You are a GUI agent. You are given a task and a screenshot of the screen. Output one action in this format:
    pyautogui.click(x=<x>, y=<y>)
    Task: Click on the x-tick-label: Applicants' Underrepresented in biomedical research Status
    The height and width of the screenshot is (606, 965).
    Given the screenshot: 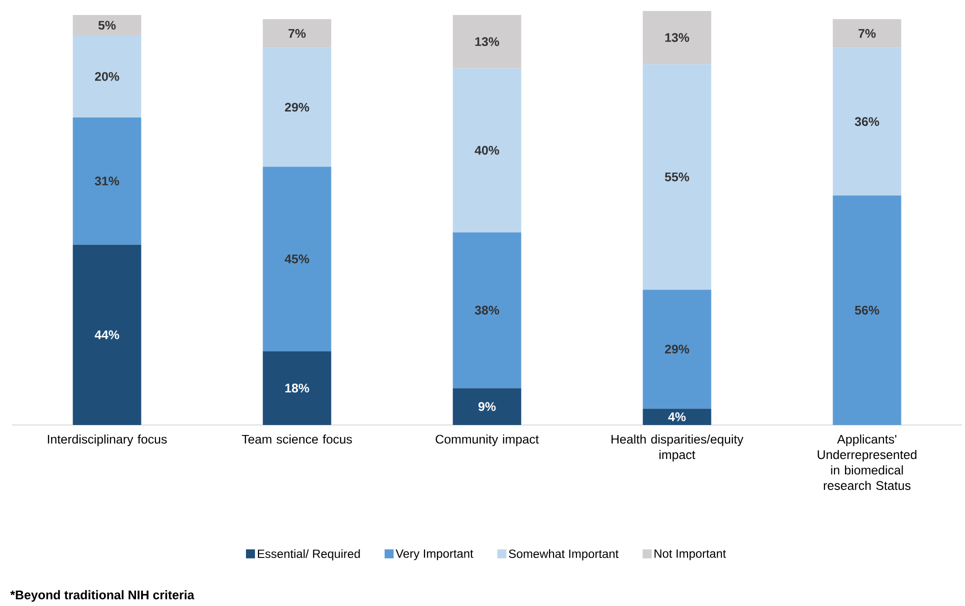 What is the action you would take?
    pyautogui.click(x=867, y=462)
    